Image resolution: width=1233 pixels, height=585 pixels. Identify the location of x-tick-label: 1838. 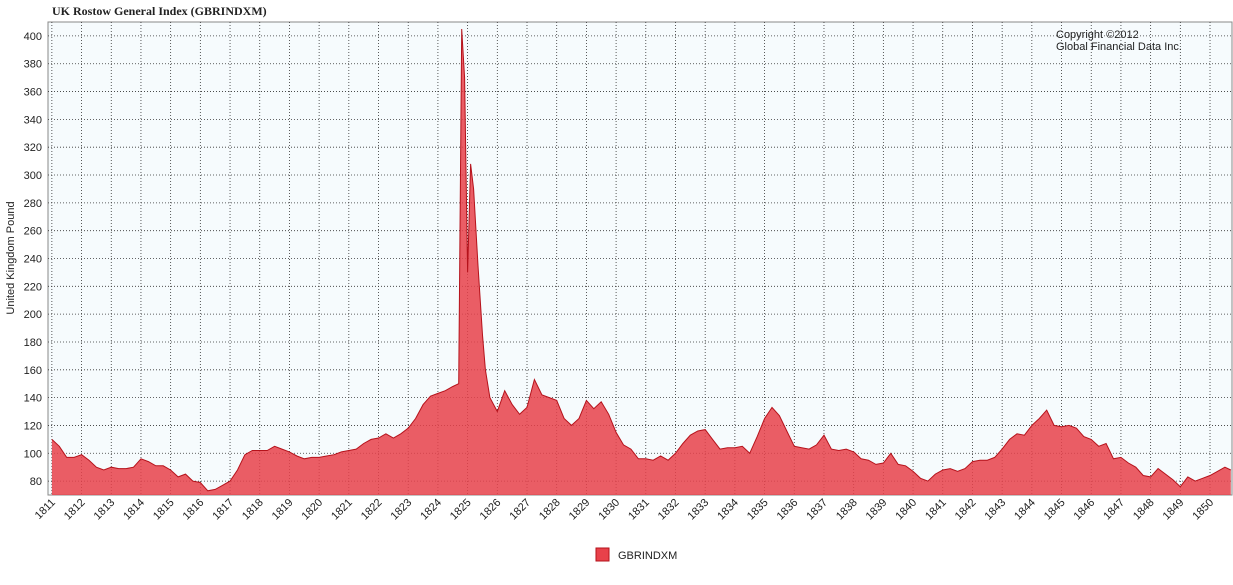
(847, 510).